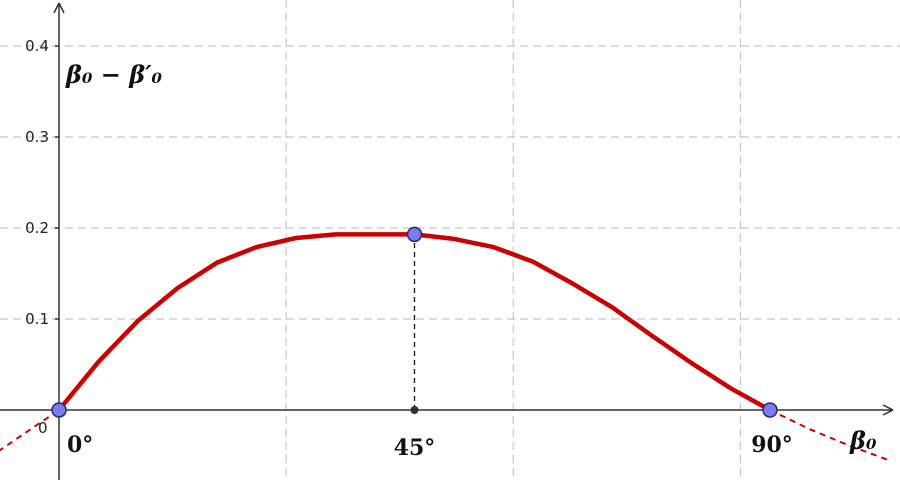 The image size is (900, 480). I want to click on y-axis-title: β₀ − β′₀, so click(114, 74).